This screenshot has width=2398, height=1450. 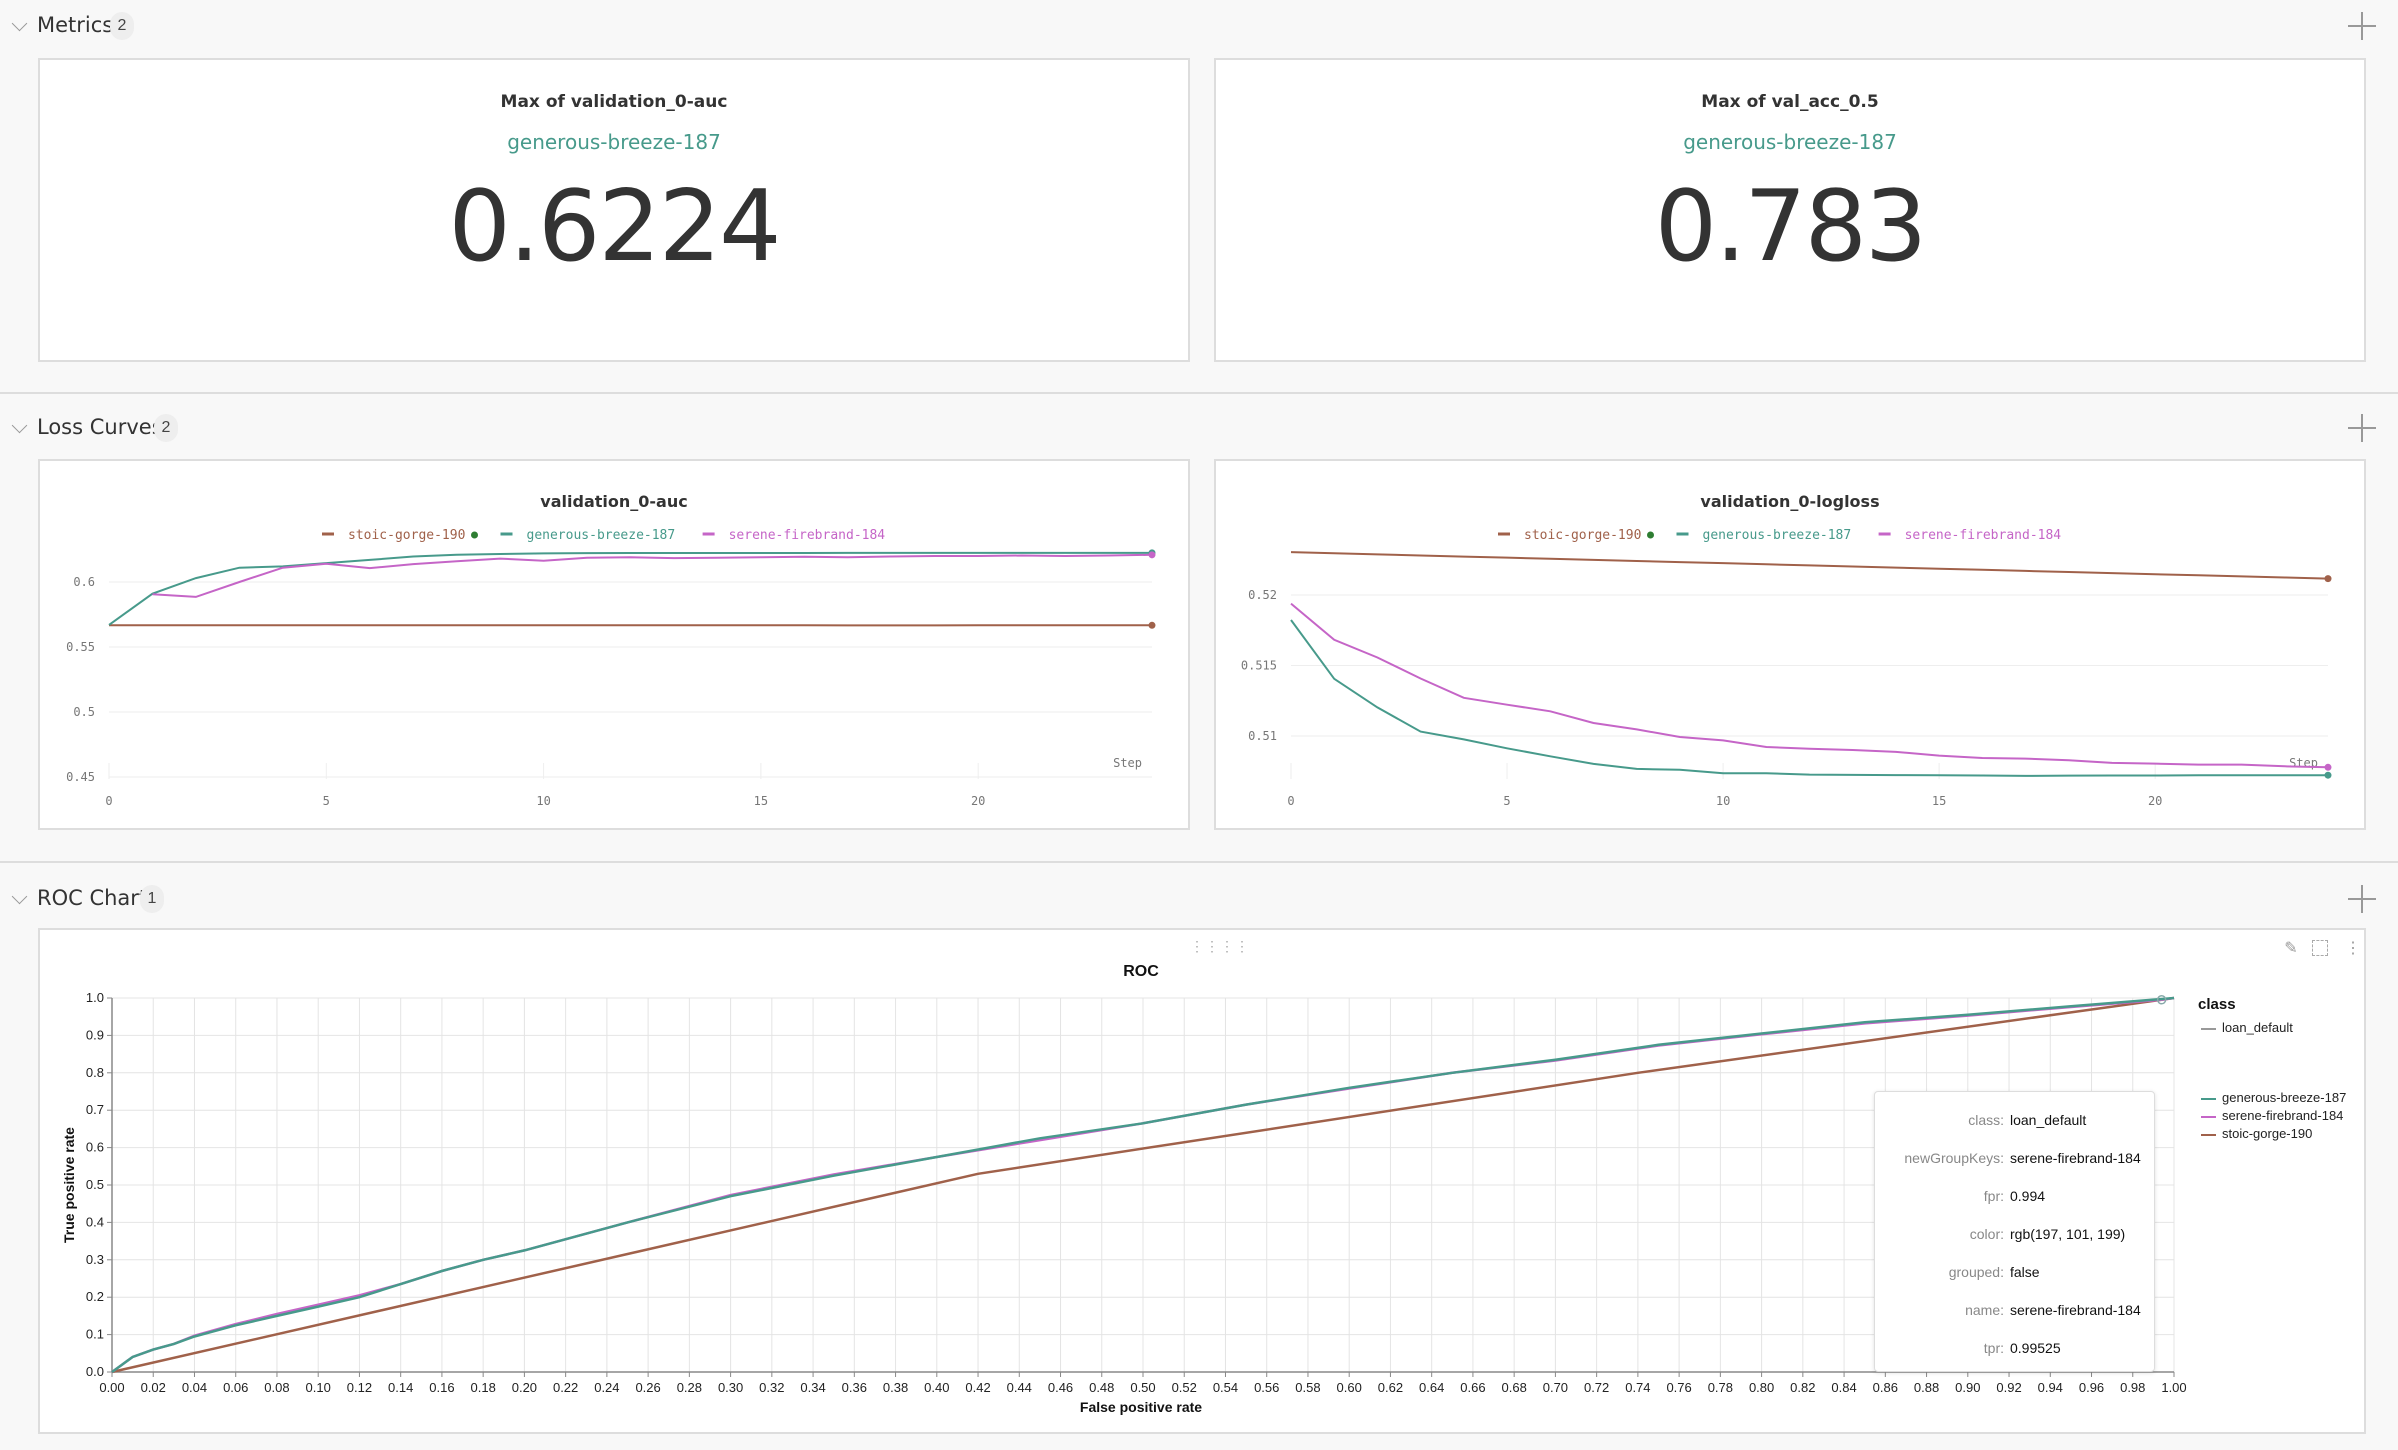 What do you see at coordinates (1199, 431) in the screenshot?
I see `section-header-loss-curves: Loss Curves 2` at bounding box center [1199, 431].